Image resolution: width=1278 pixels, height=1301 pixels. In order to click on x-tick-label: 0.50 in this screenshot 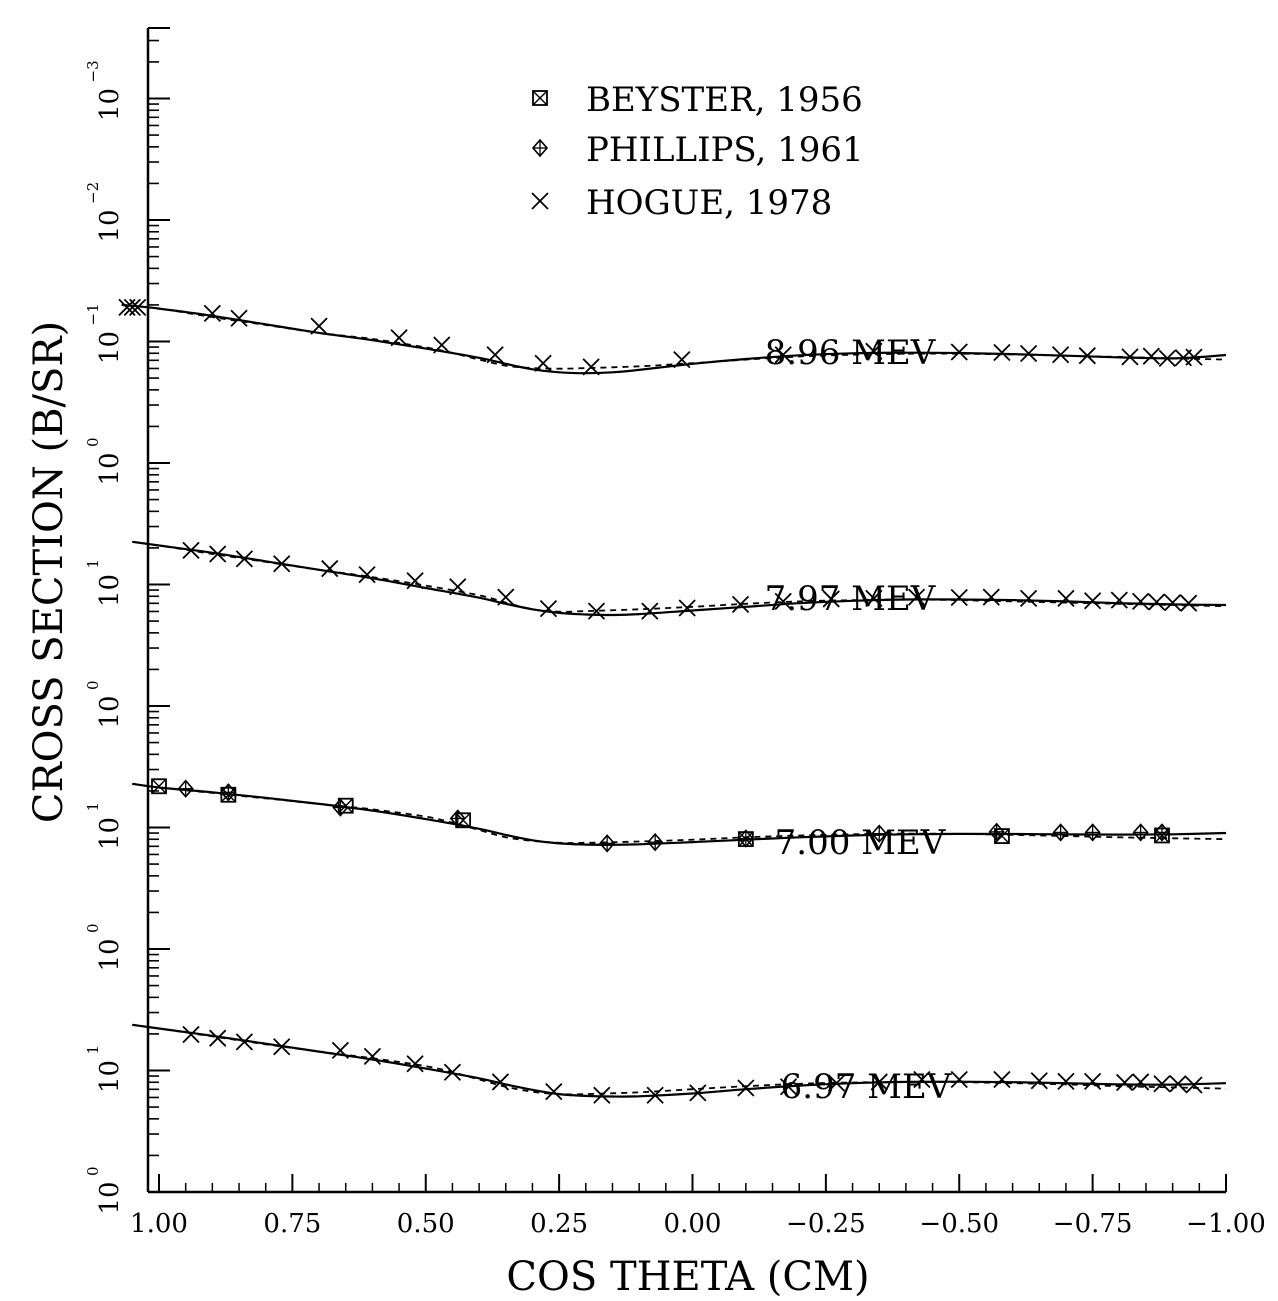, I will do `click(426, 1224)`.